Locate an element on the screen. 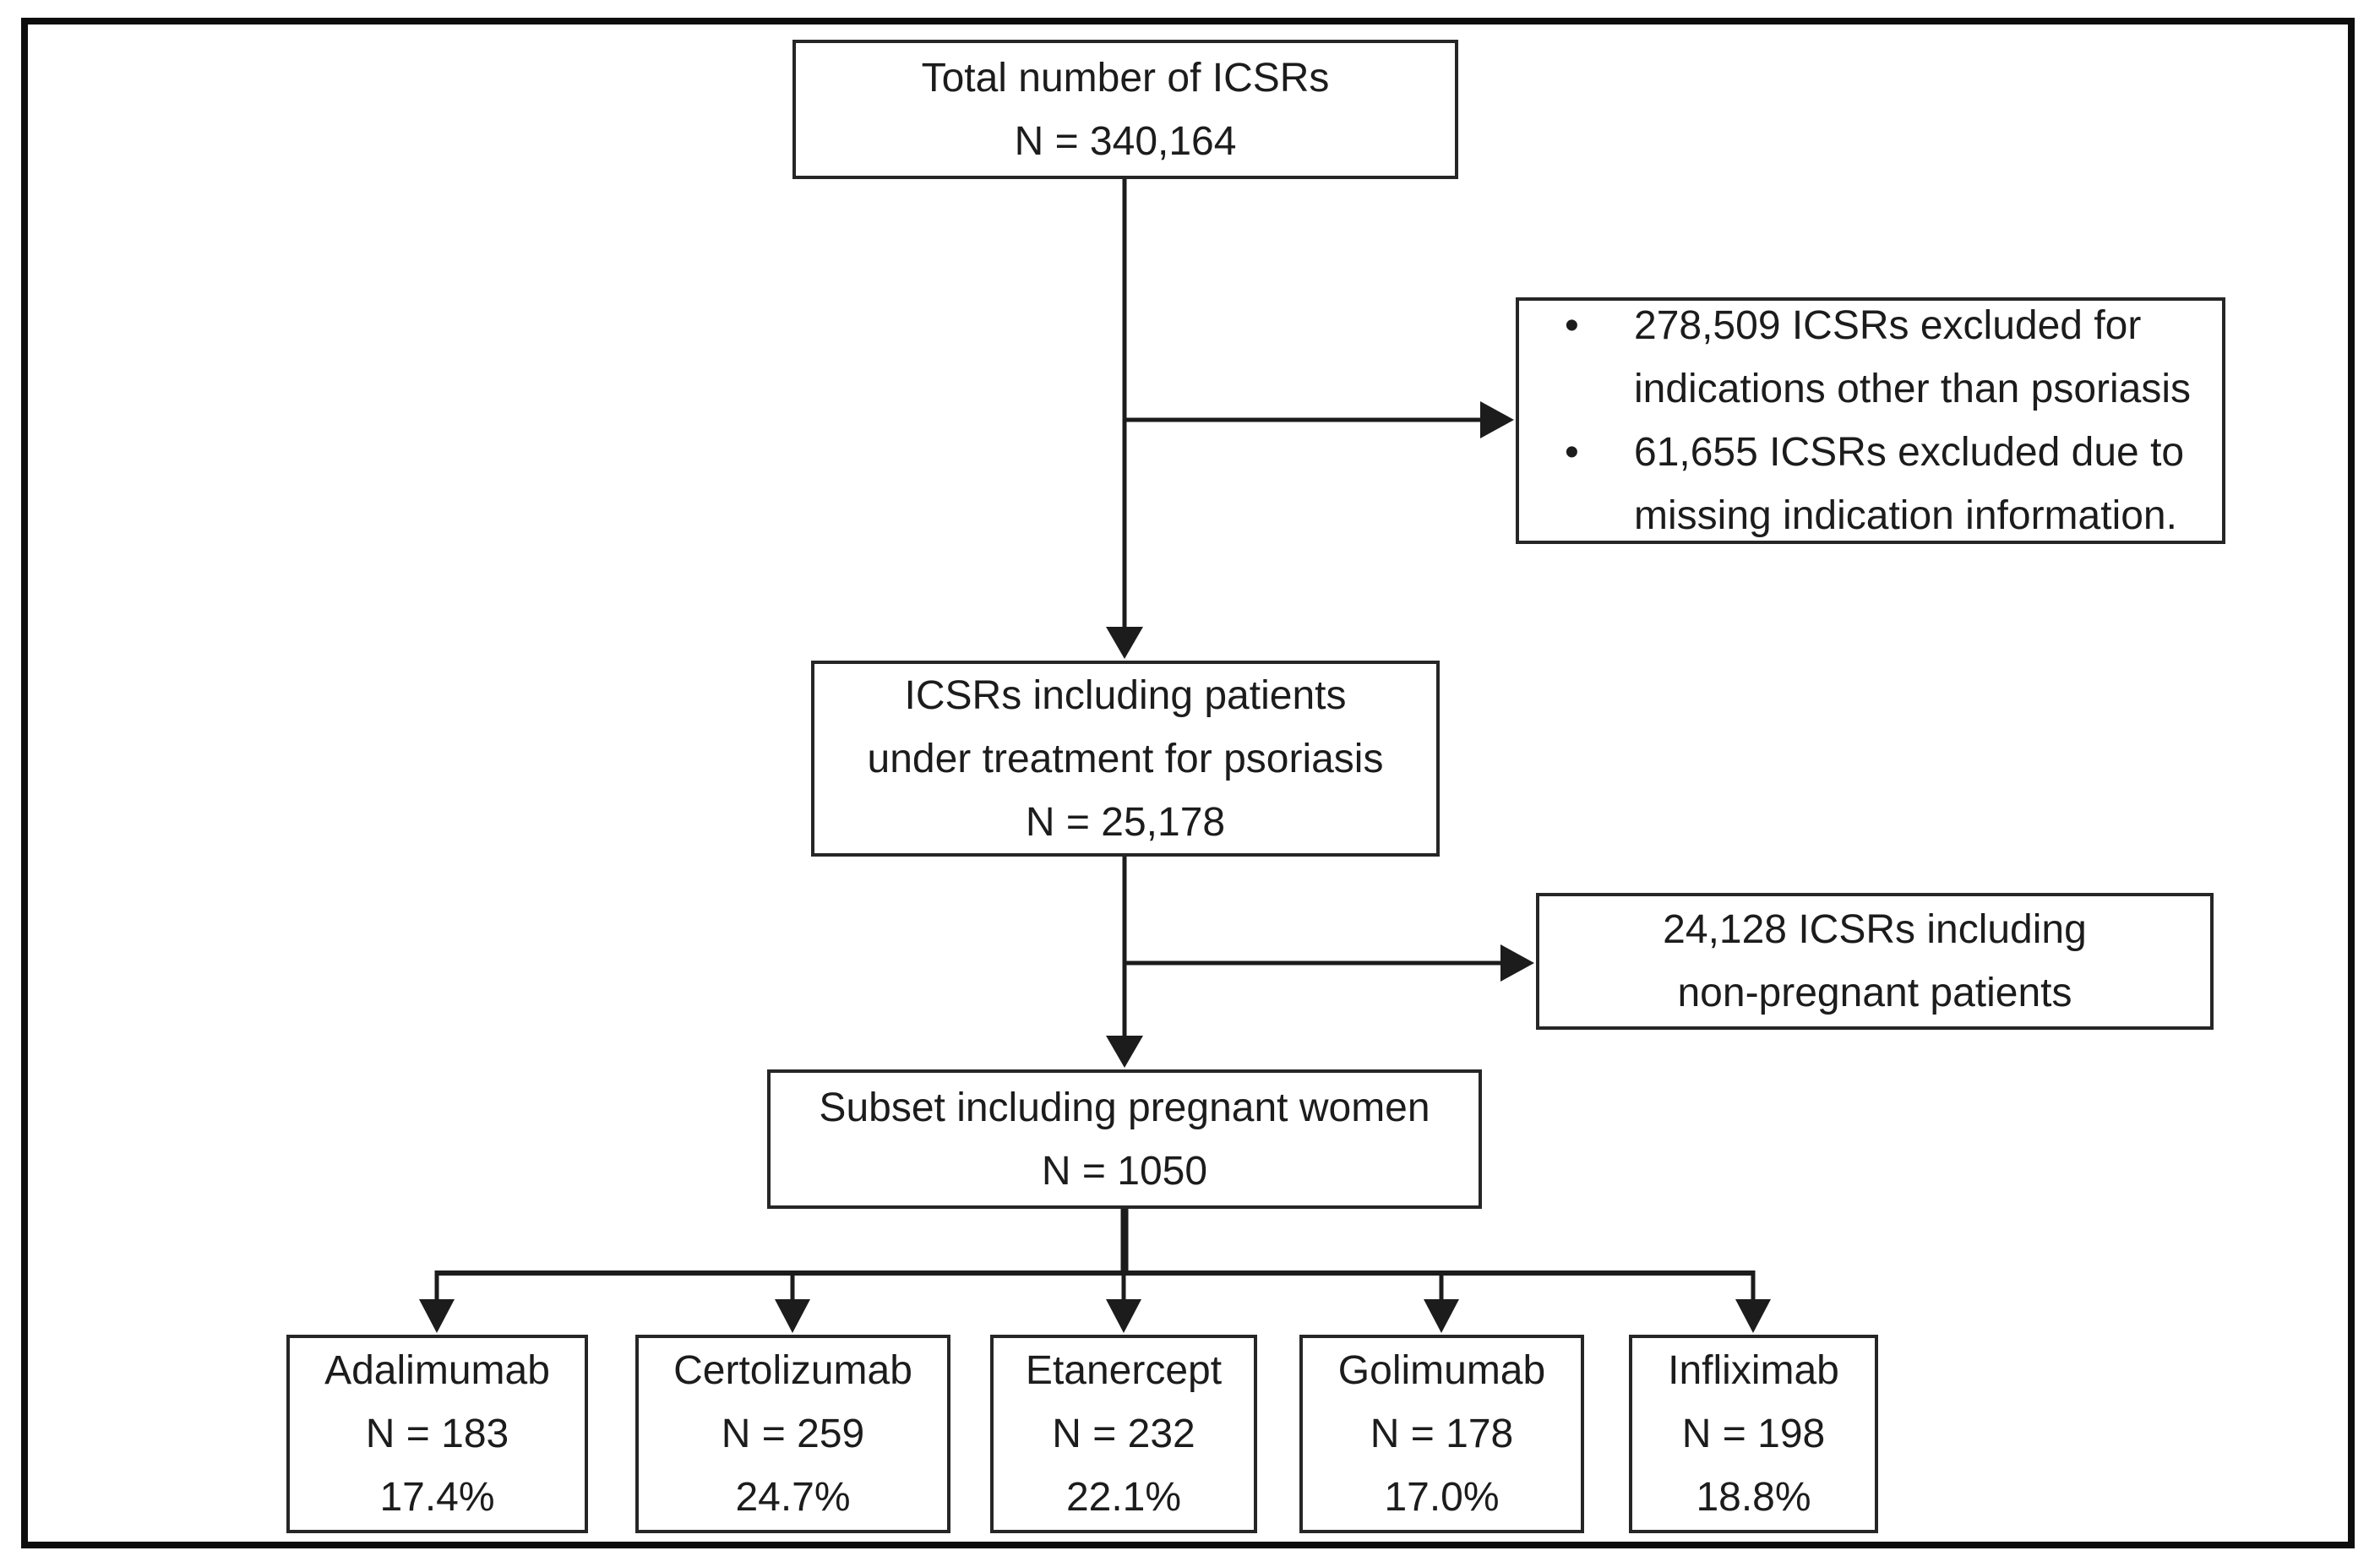 This screenshot has width=2380, height=1567. excluded-bullet-1-line-2: indications other than psoriasis is located at coordinates (1913, 389).